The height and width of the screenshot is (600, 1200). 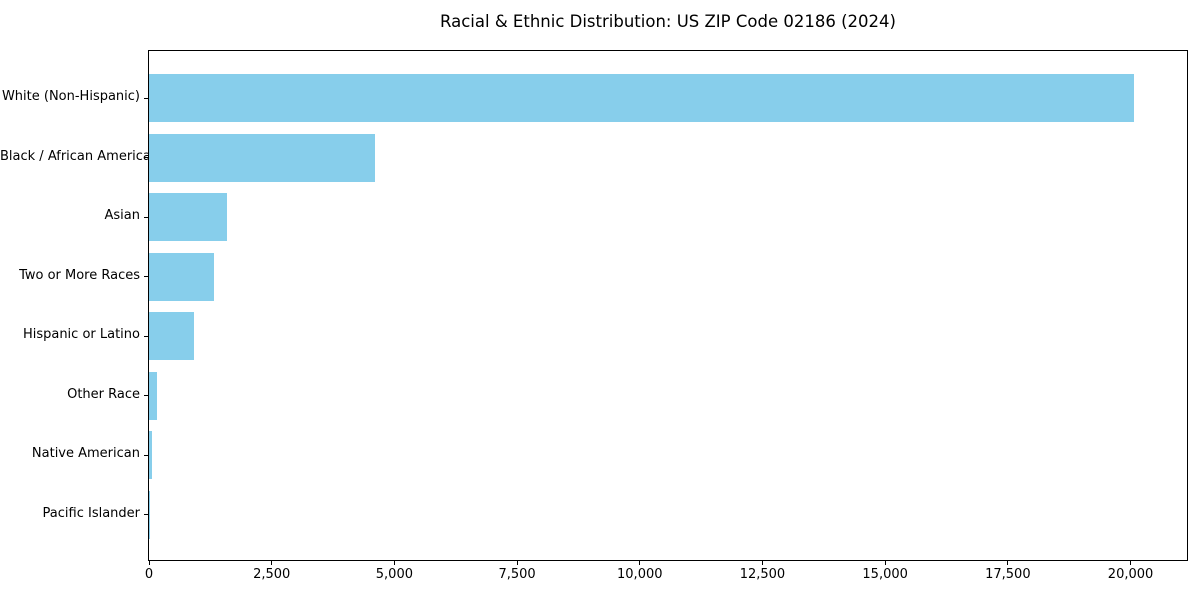 What do you see at coordinates (640, 574) in the screenshot?
I see `x-tick-label: 10,000` at bounding box center [640, 574].